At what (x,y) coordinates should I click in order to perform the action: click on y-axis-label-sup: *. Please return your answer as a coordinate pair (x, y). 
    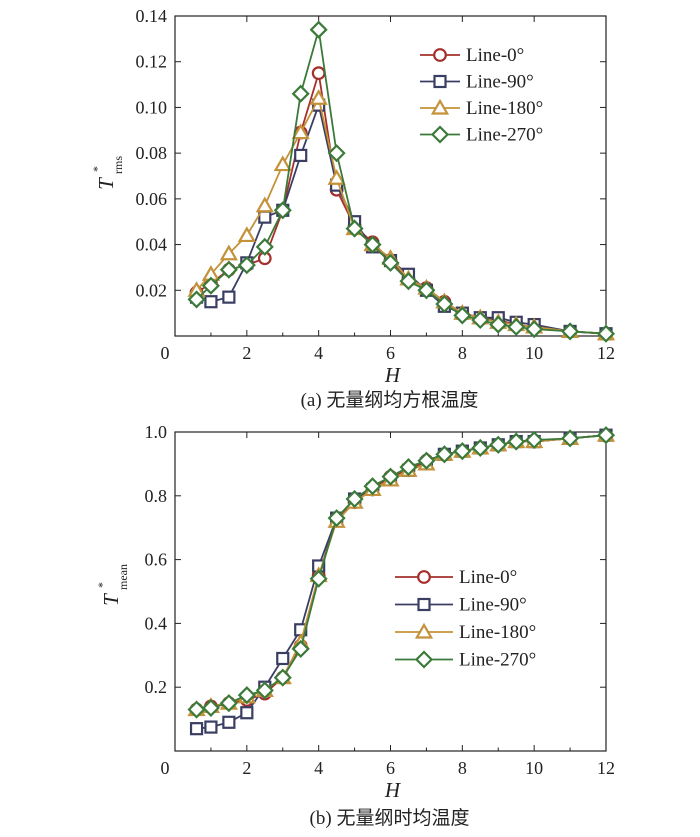
    Looking at the image, I should click on (97, 169).